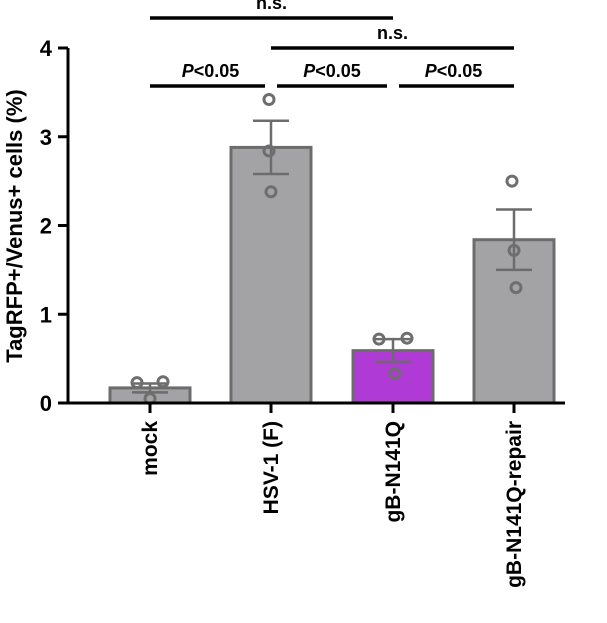 This screenshot has height=623, width=607. Describe the element at coordinates (46, 48) in the screenshot. I see `y-tick-label-4: 4` at that location.